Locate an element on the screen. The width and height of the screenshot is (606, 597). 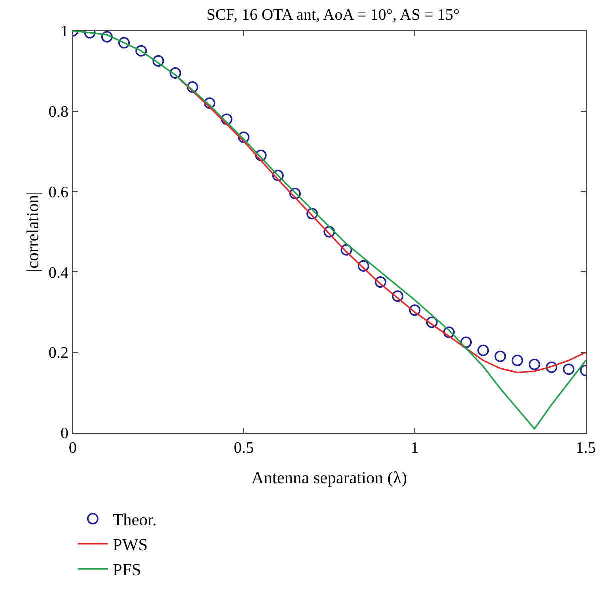
y-tick-label: 0.6 is located at coordinates (58, 193).